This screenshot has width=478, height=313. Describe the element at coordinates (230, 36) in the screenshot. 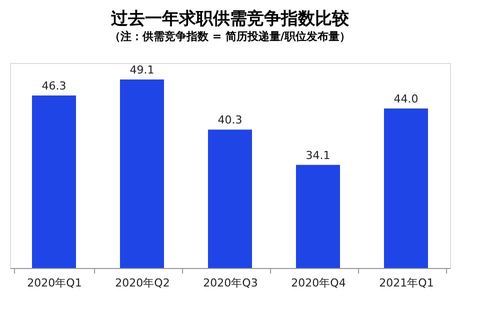

I see `chart-subtitle: （注：供需竞争指数 = 简历投递量/职位发布量）` at that location.